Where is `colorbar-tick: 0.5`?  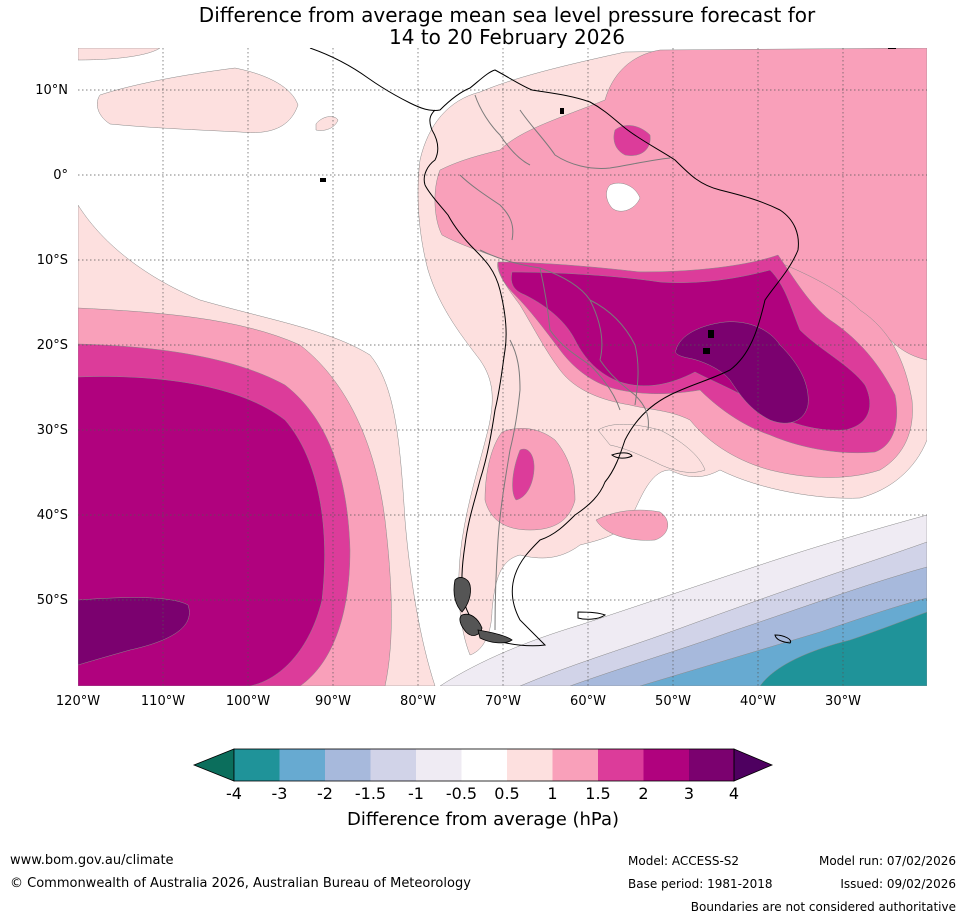 colorbar-tick: 0.5 is located at coordinates (506, 793).